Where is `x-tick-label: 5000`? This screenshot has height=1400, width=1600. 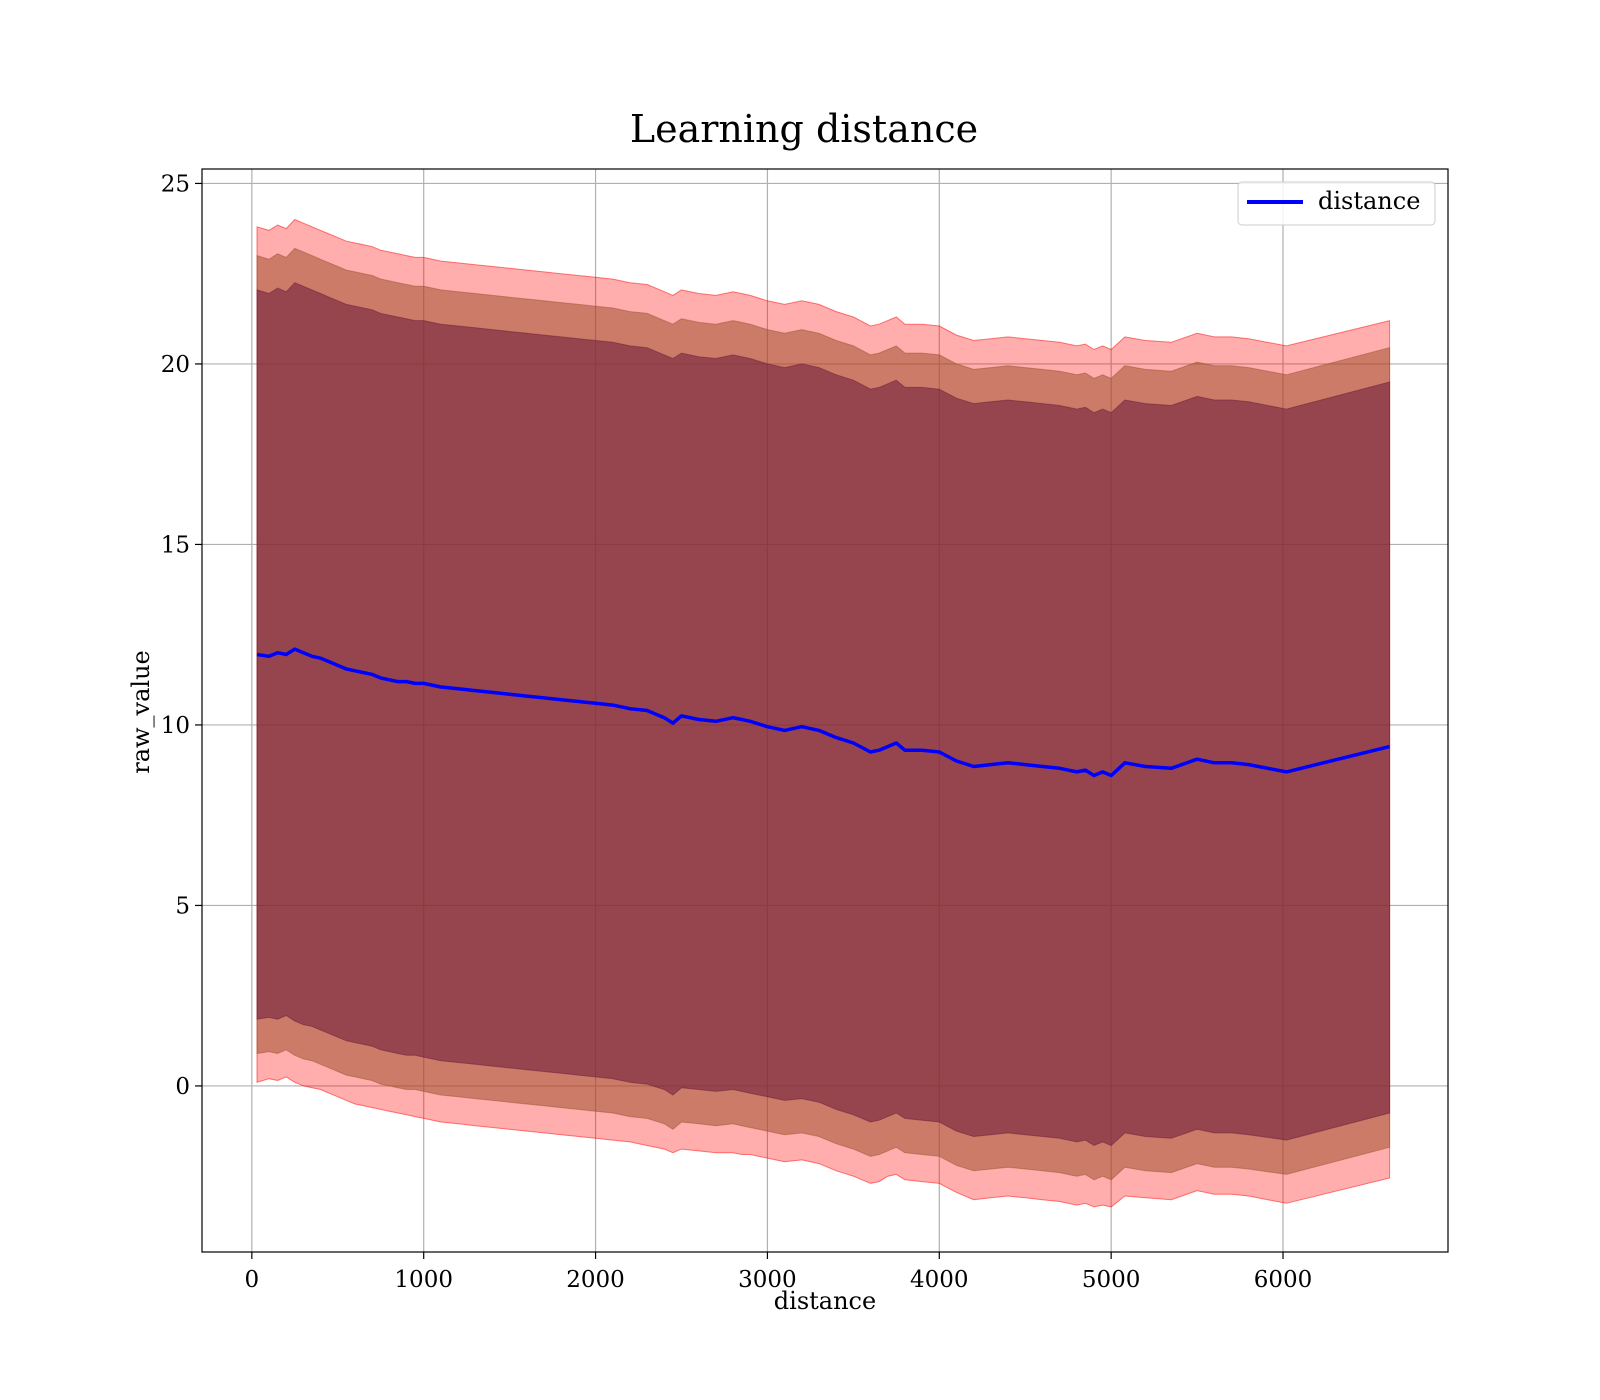 x-tick-label: 5000 is located at coordinates (1111, 1280).